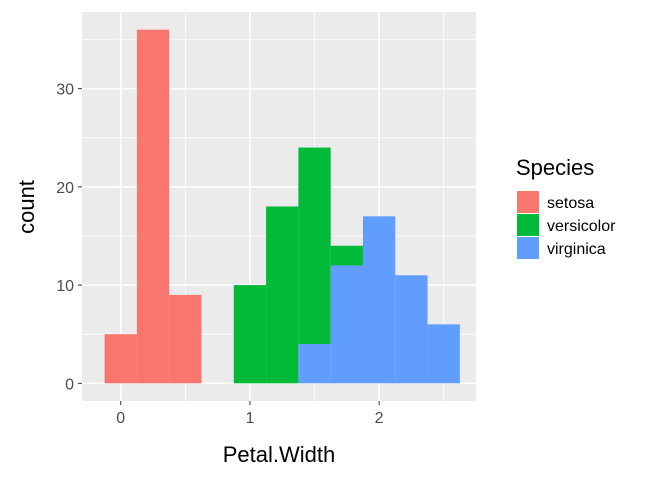 The height and width of the screenshot is (480, 672). I want to click on x-axis-title: Petal.Width, so click(279, 454).